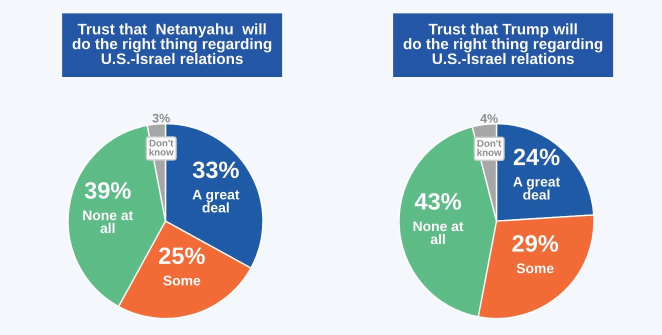  I want to click on data-label: 33%, so click(215, 169).